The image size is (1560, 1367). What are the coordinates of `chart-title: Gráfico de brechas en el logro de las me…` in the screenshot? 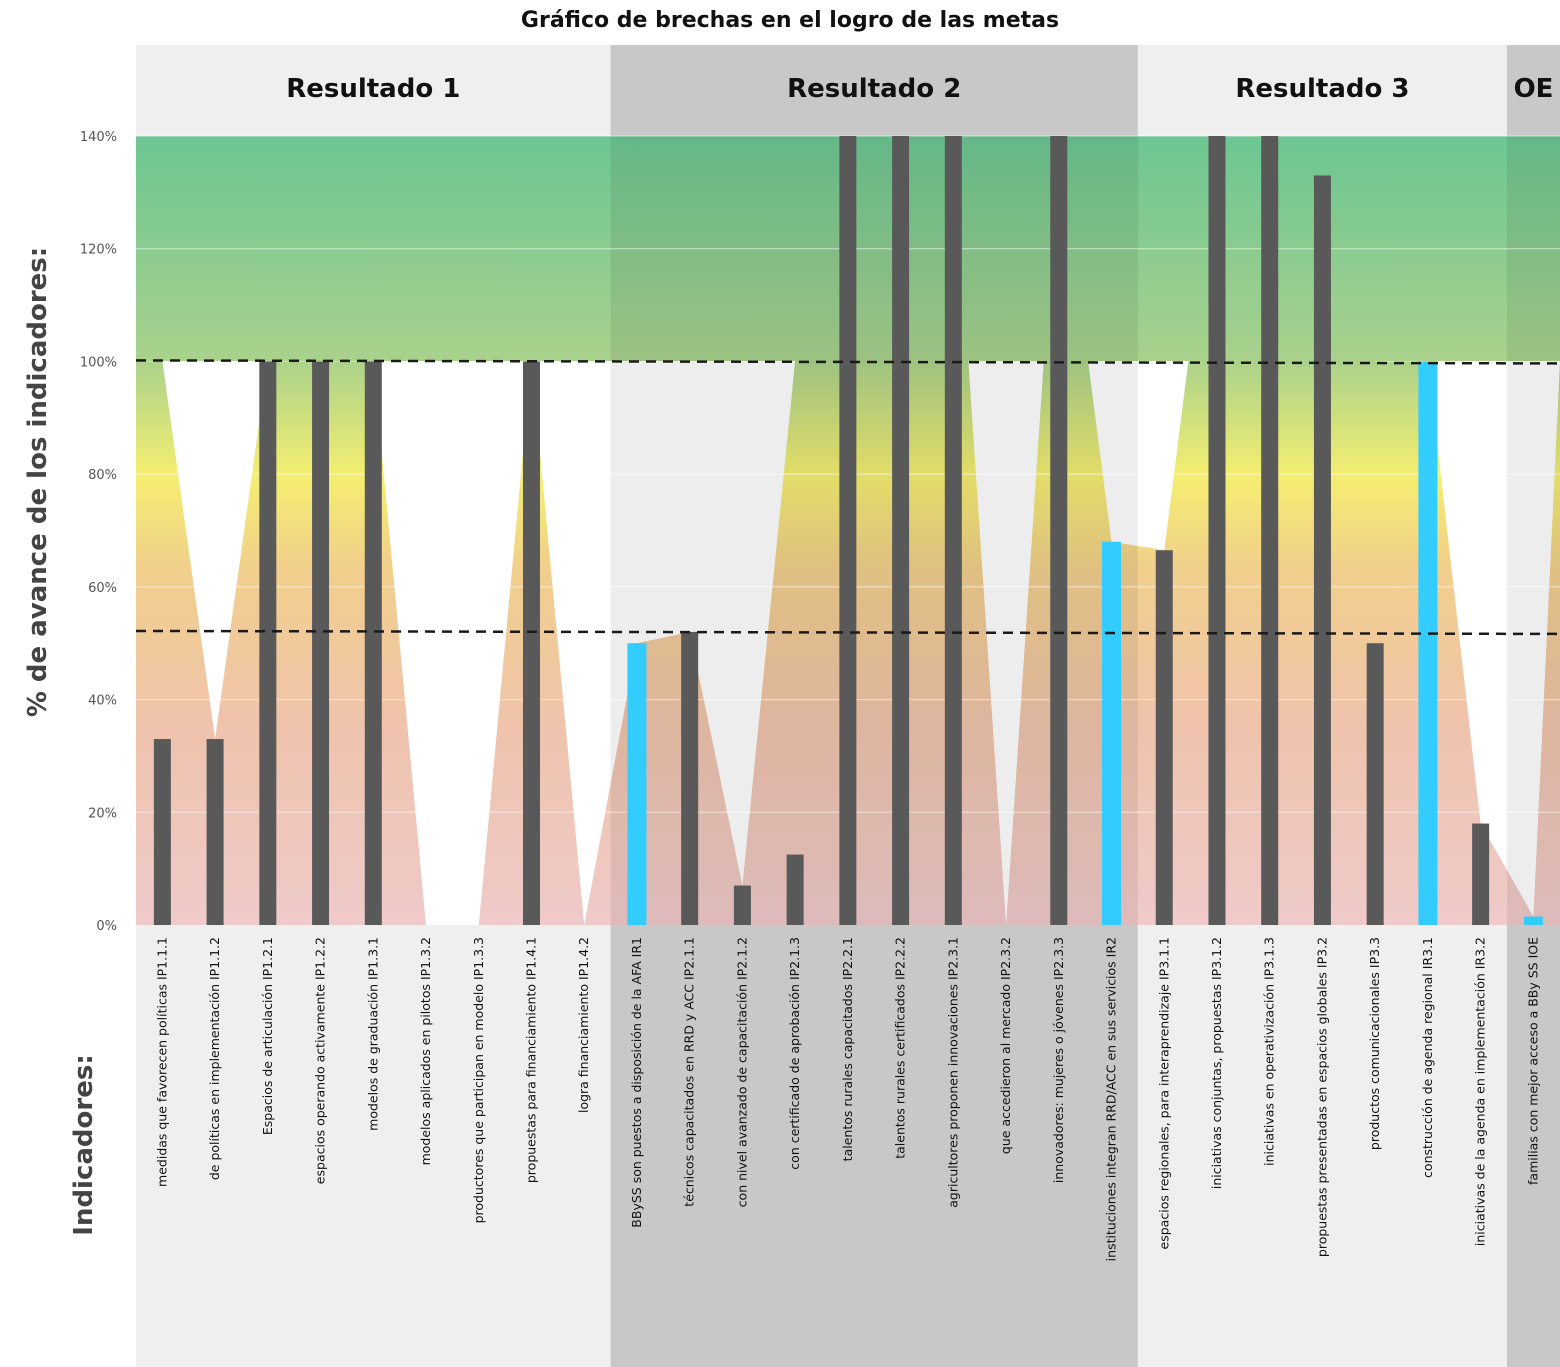 It's located at (790, 20).